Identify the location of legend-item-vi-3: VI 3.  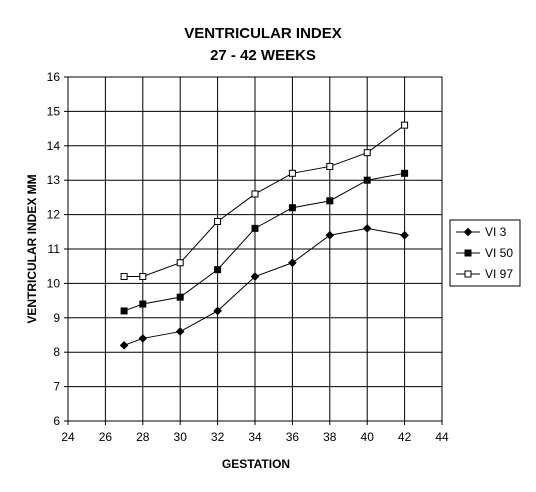
(481, 232).